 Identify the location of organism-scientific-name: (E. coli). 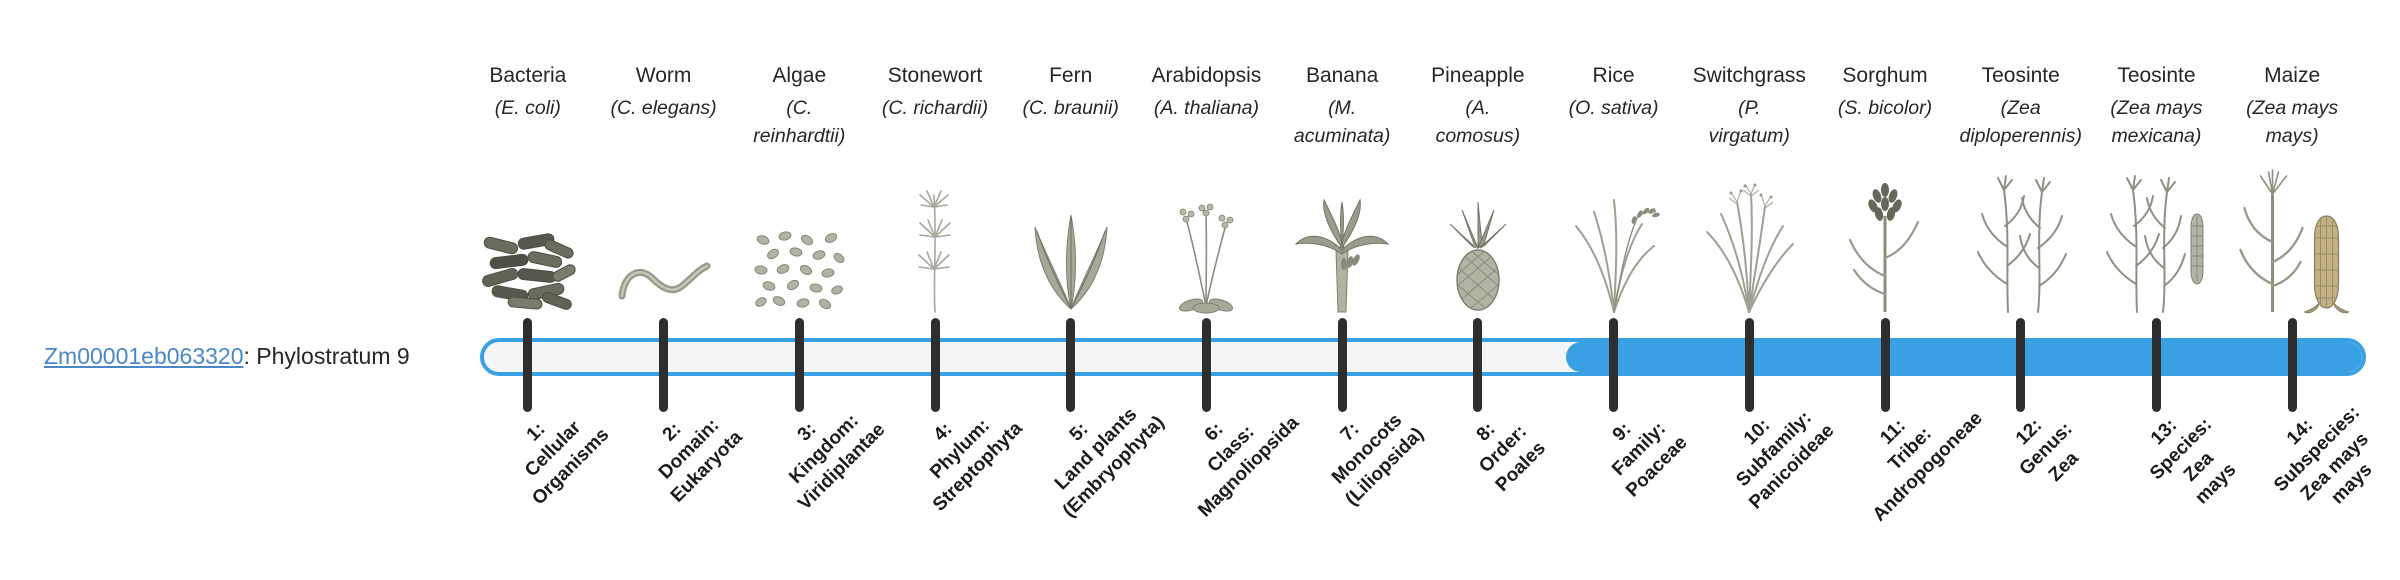
(527, 108).